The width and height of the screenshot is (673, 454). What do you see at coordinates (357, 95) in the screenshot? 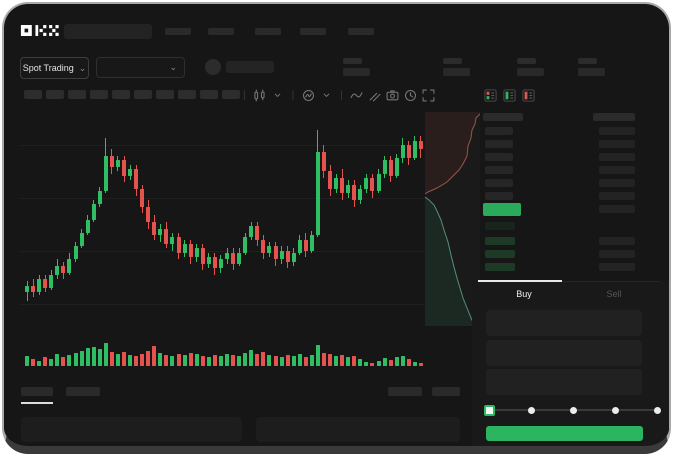
I see `line-style-icon` at bounding box center [357, 95].